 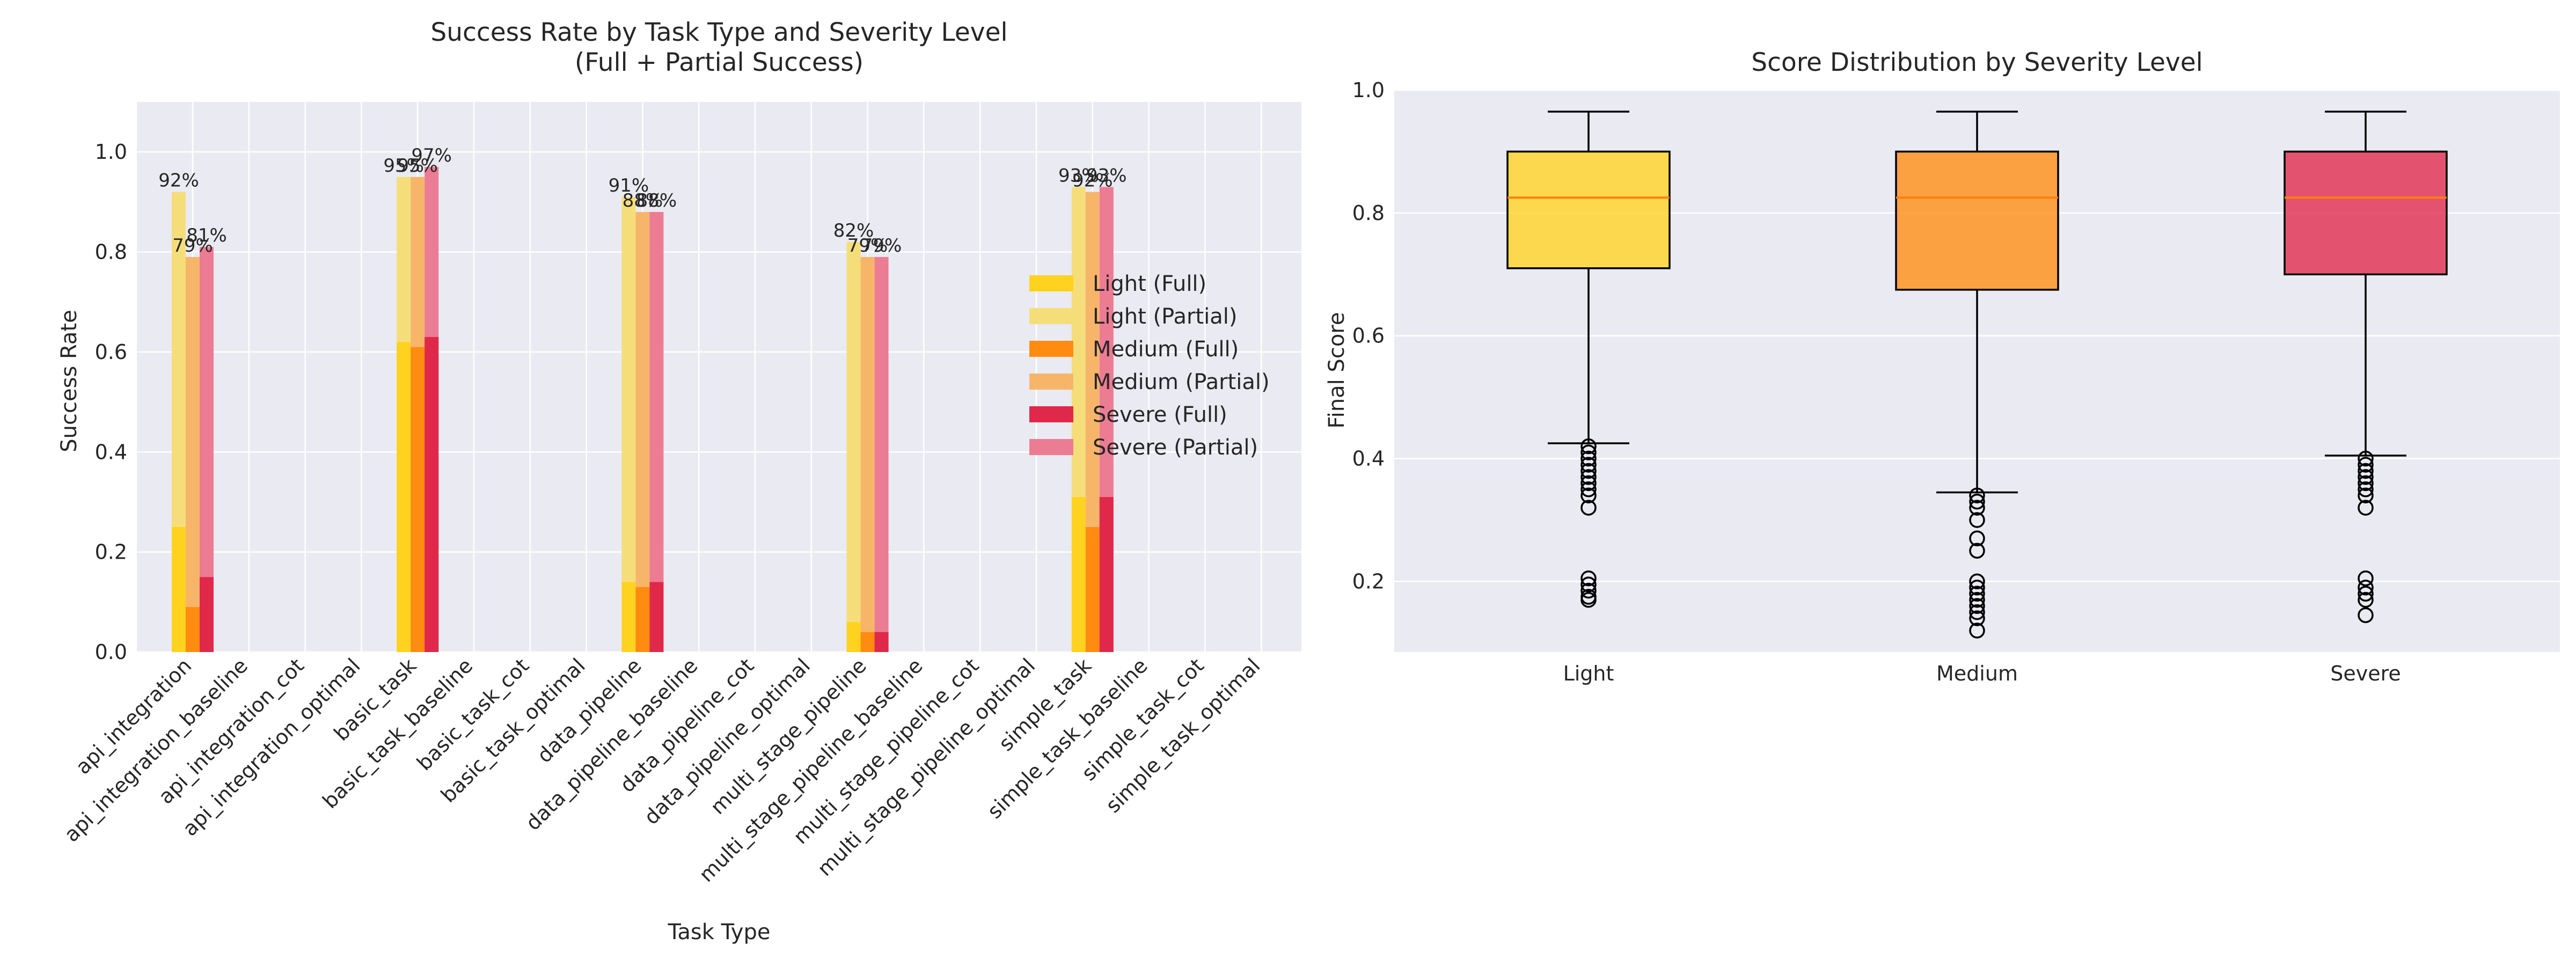 What do you see at coordinates (111, 452) in the screenshot?
I see `left-y-tick-label: 0.4` at bounding box center [111, 452].